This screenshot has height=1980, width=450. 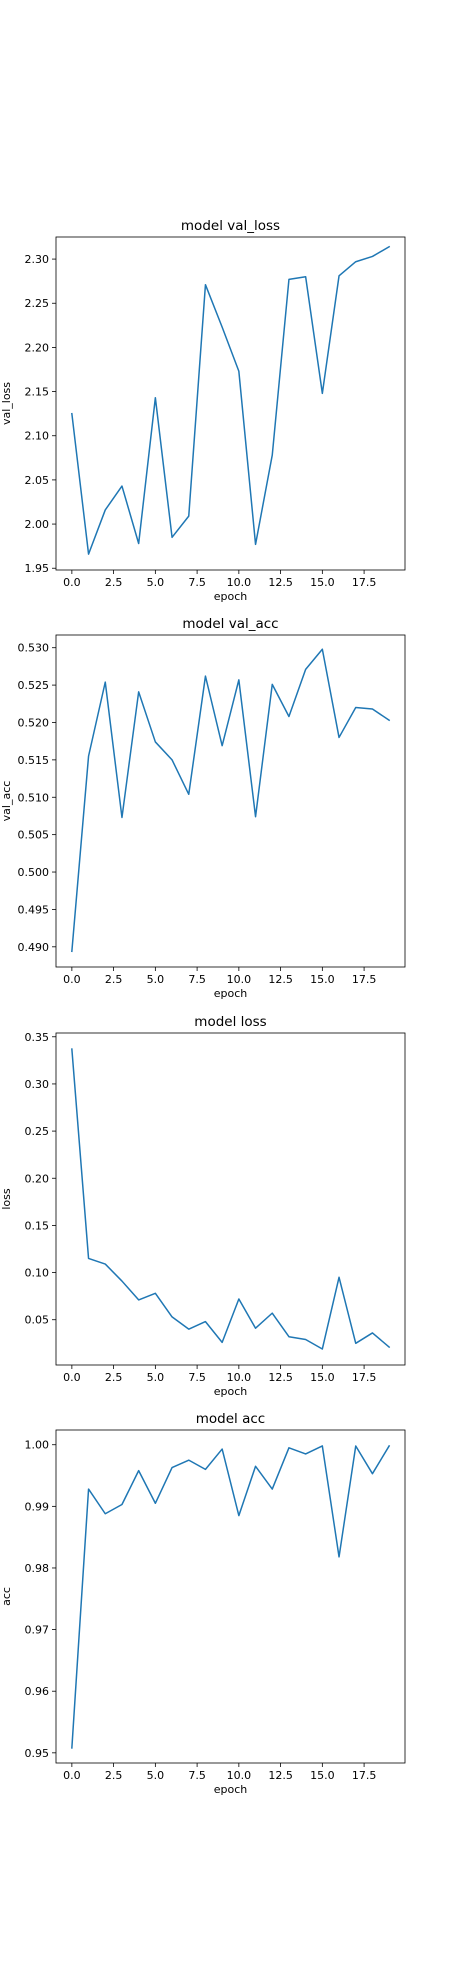 What do you see at coordinates (34, 760) in the screenshot?
I see `y-tick-label: 0.515` at bounding box center [34, 760].